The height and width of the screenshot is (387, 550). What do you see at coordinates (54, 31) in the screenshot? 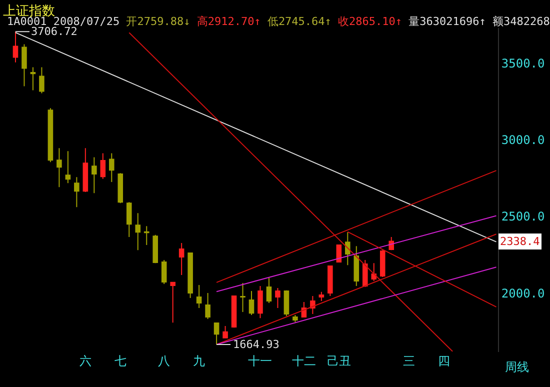
I see `annotation: 3706.72` at bounding box center [54, 31].